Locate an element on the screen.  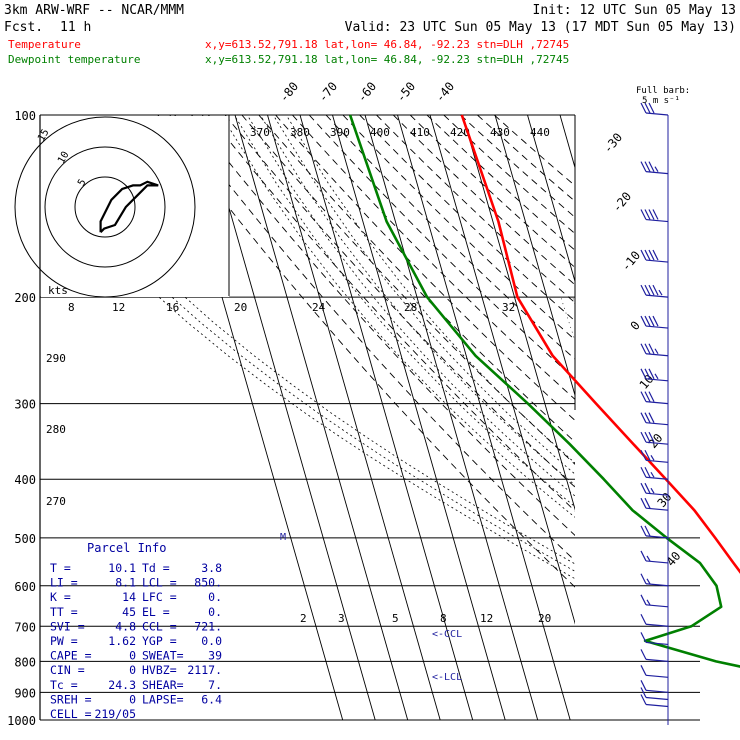
parcel-field-label: CAPE = is located at coordinates (71, 656).